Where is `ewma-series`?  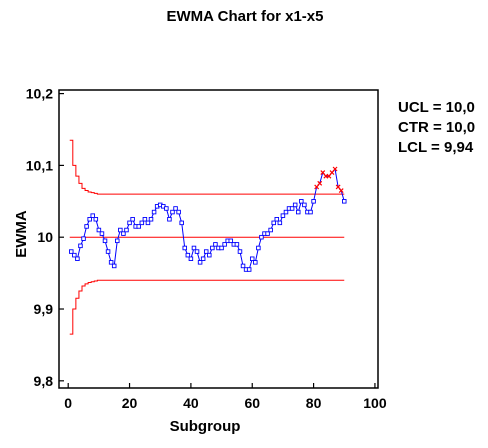 ewma-series is located at coordinates (208, 219).